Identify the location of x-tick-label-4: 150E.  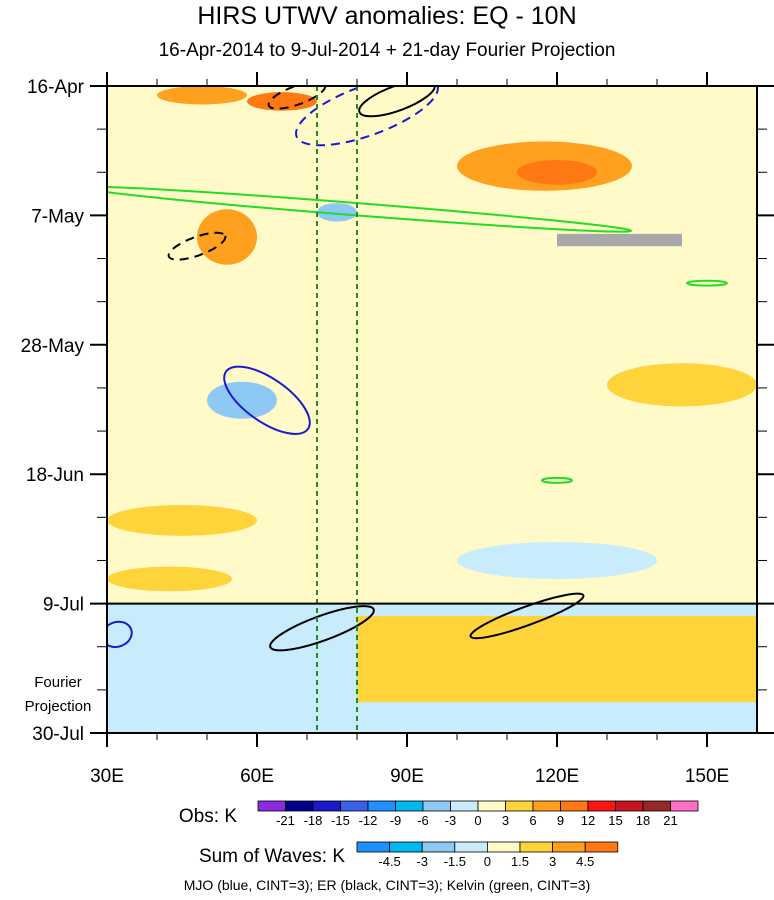
(707, 776).